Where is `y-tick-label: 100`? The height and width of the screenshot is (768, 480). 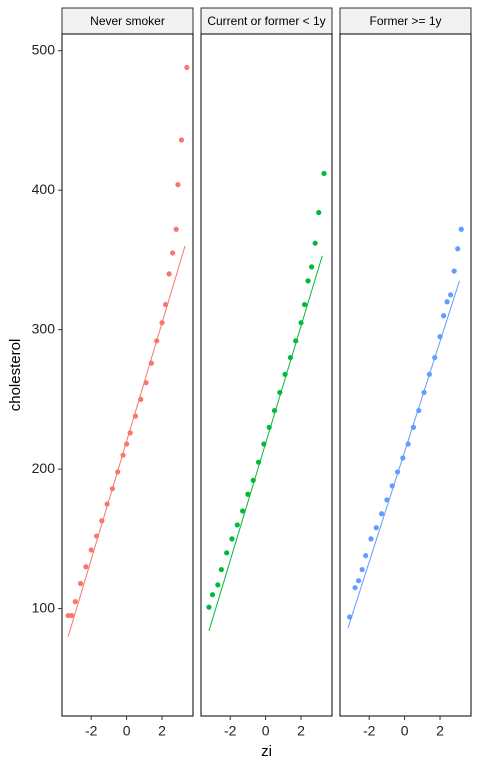 y-tick-label: 100 is located at coordinates (44, 607).